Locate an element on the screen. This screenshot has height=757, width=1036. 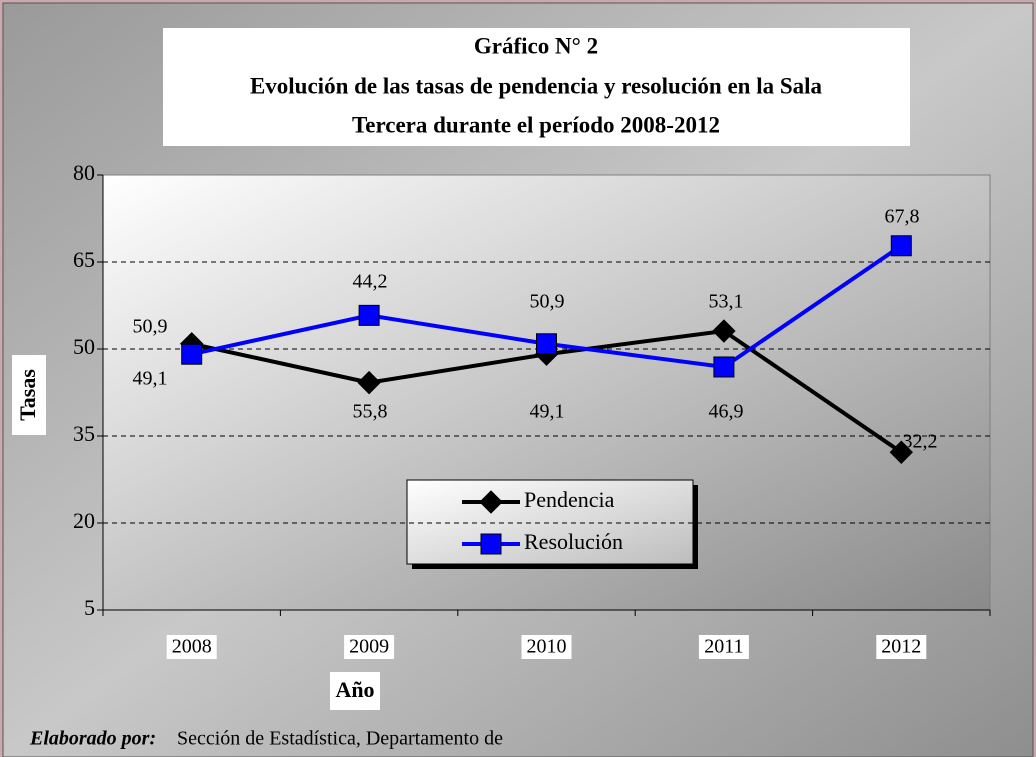
legend-label: Pendencia is located at coordinates (569, 499).